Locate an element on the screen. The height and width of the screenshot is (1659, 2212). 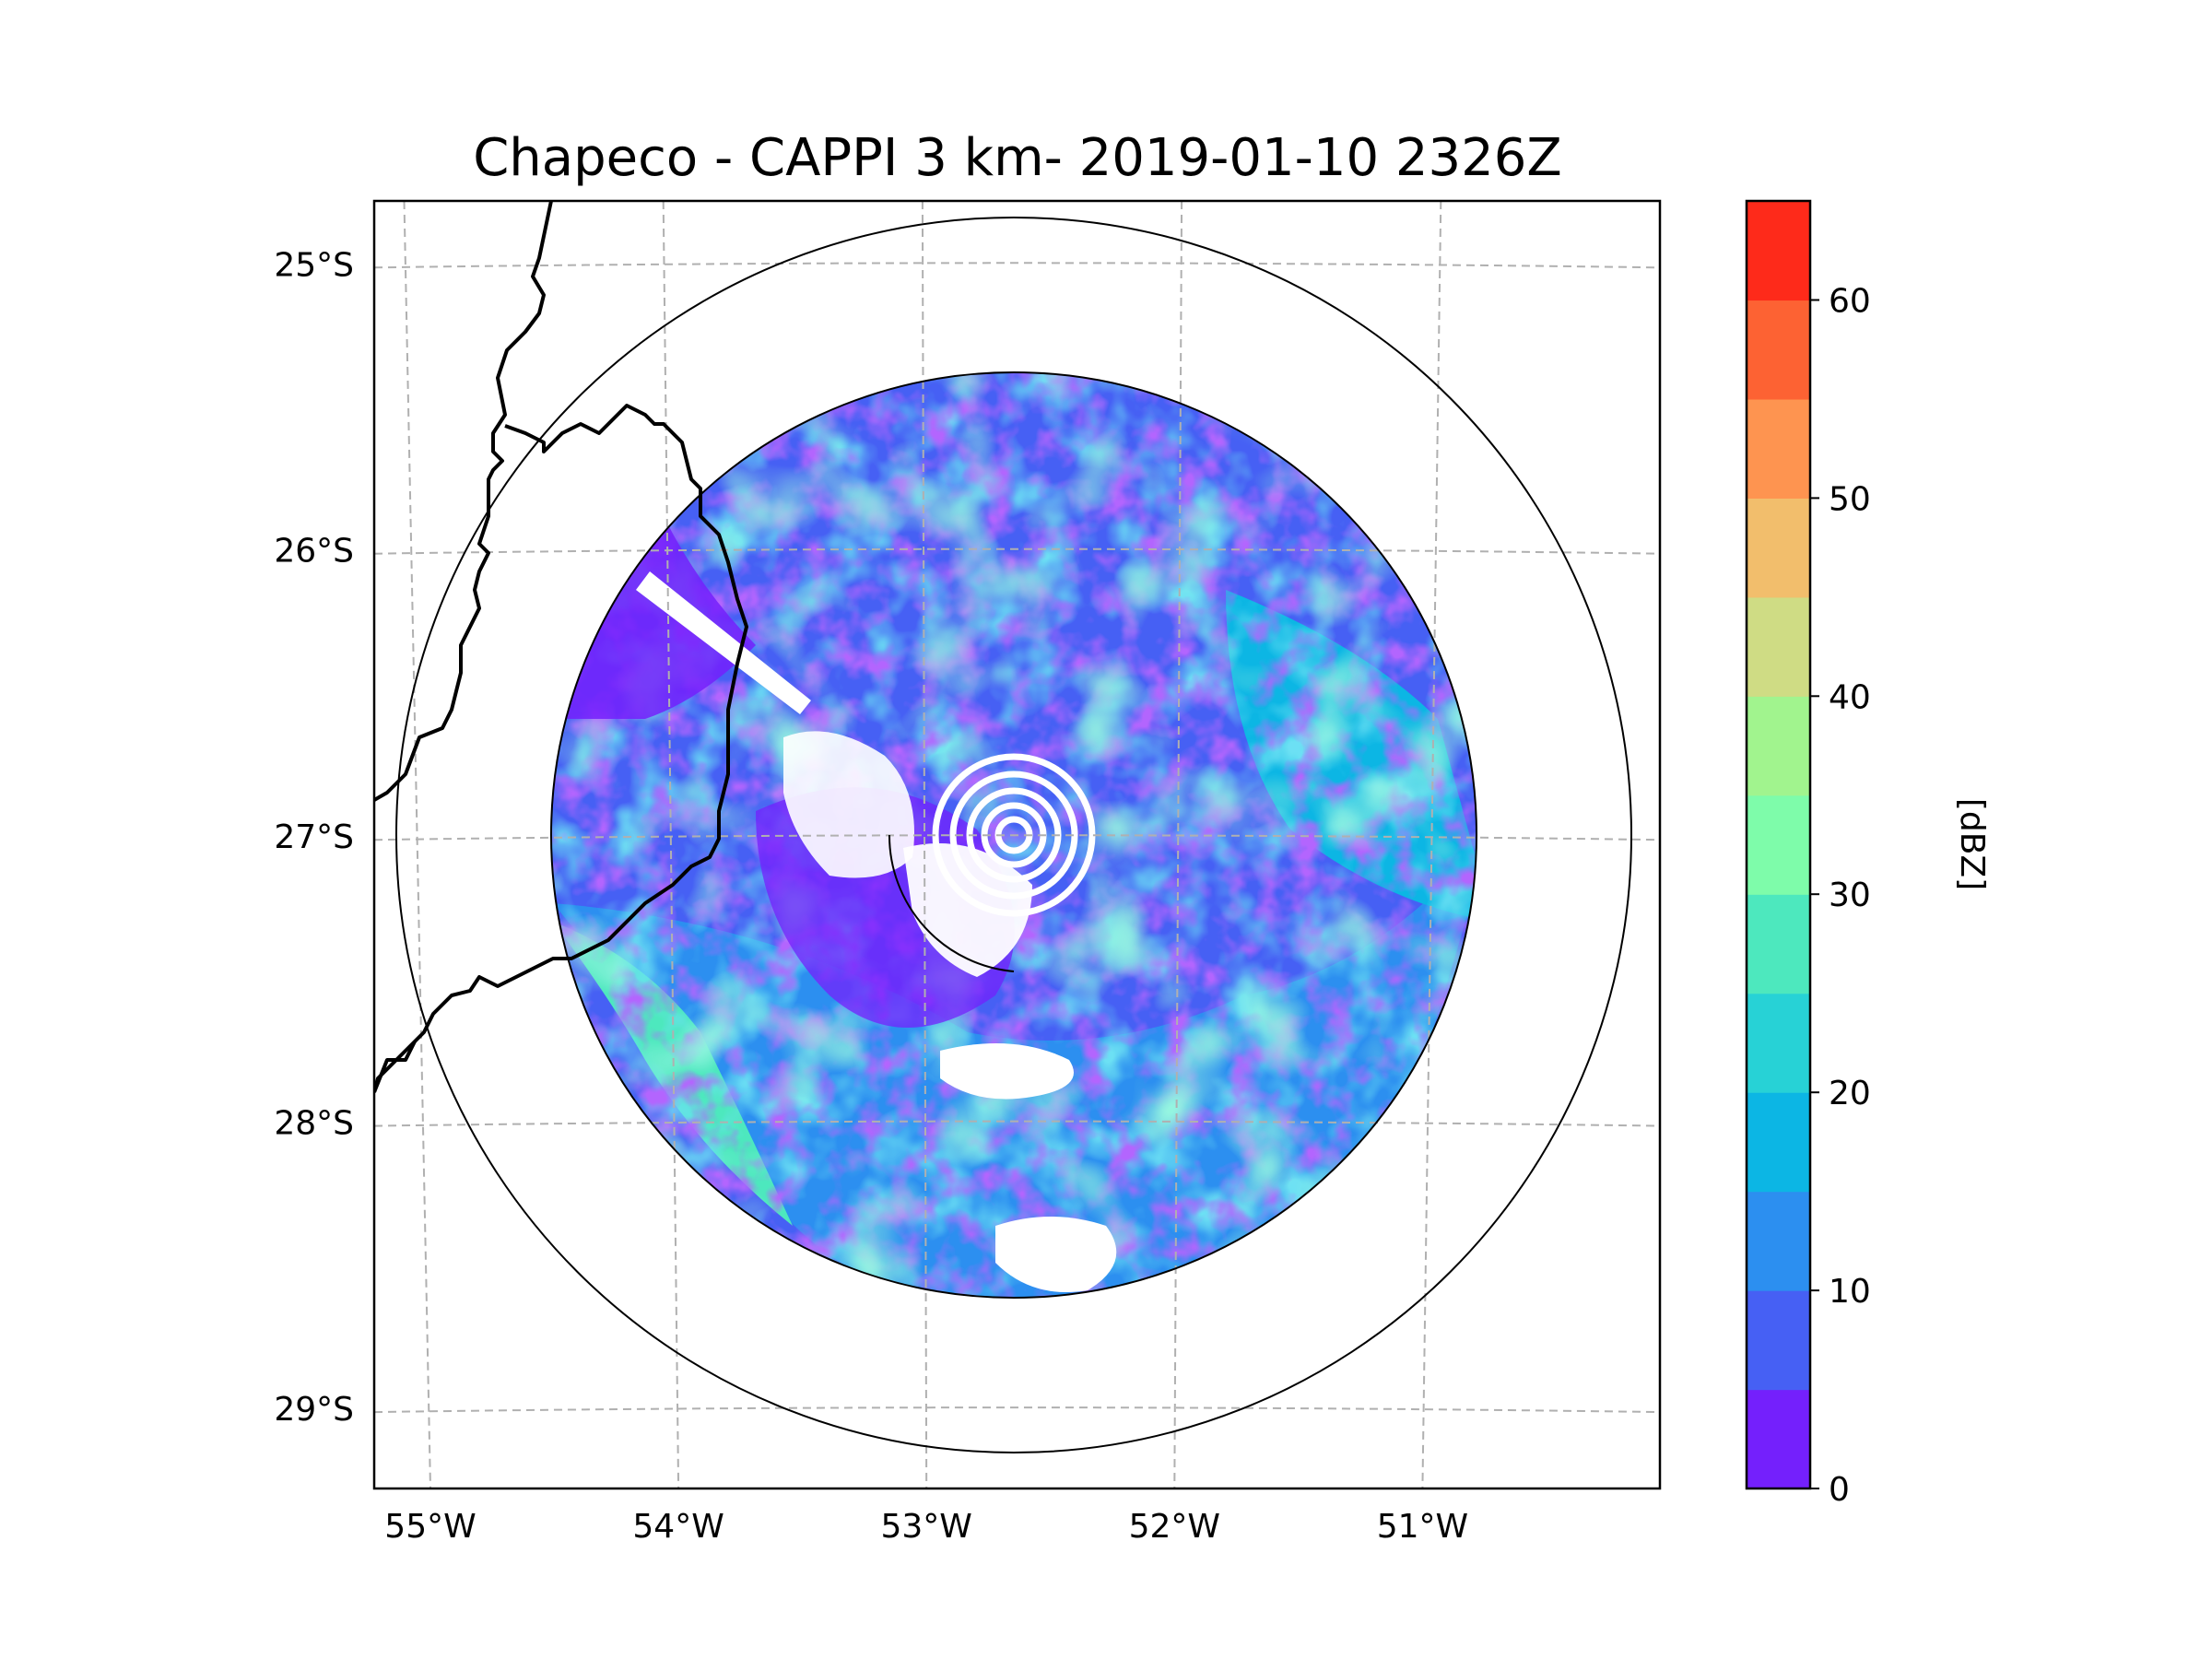
y-tick-label: 28°S is located at coordinates (314, 1124).